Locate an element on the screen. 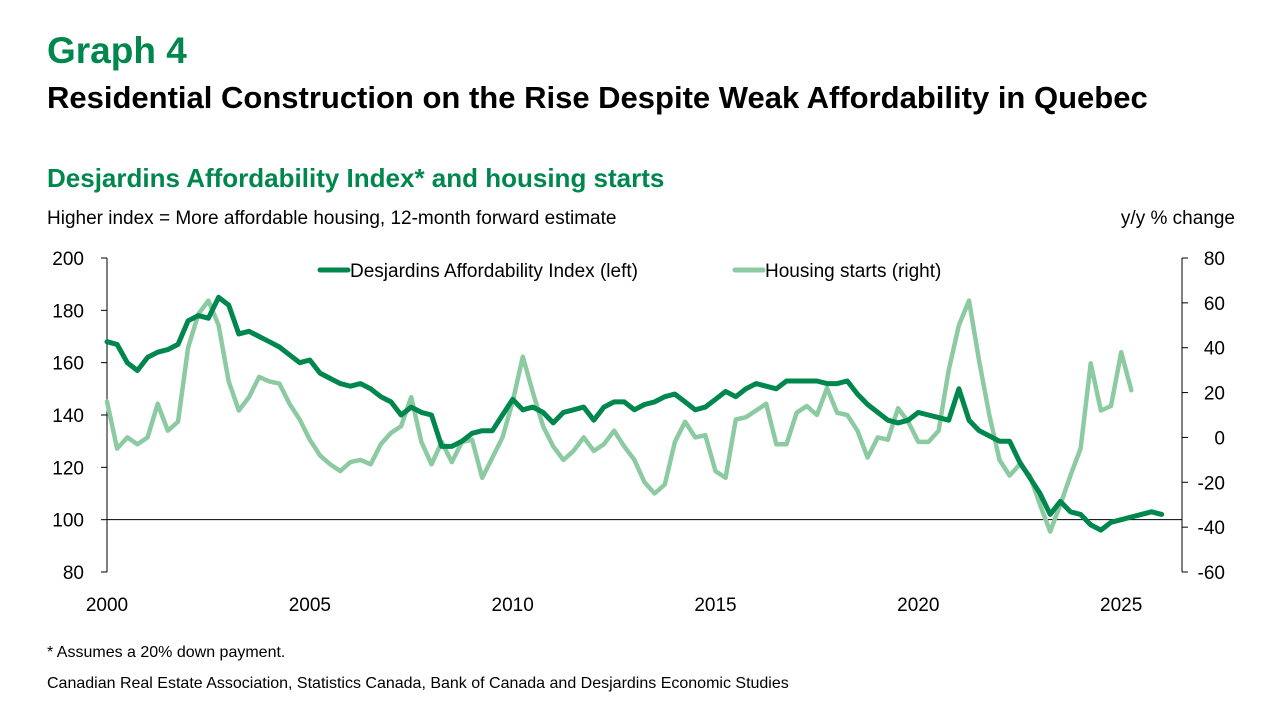 This screenshot has height=720, width=1280. footnote: * Assumes a 20% down payment. is located at coordinates (166, 652).